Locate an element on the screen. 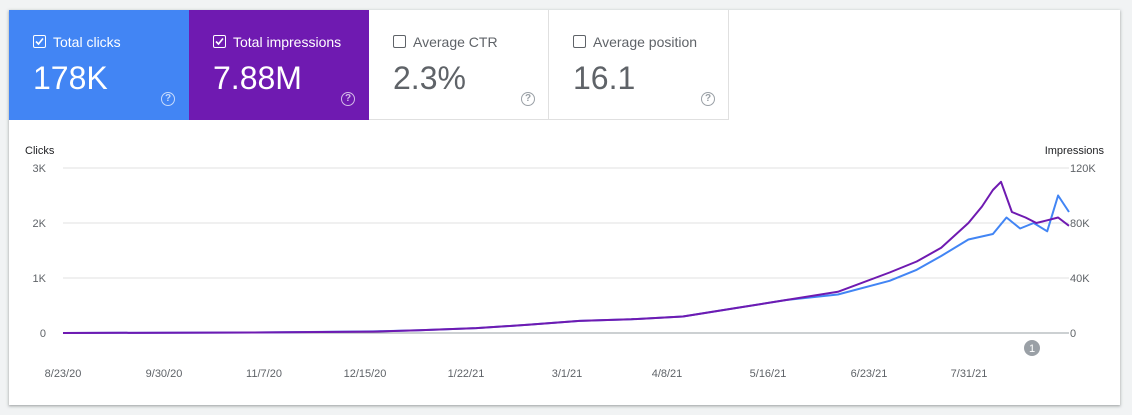  x-tick-label: 5/16/21 is located at coordinates (768, 374).